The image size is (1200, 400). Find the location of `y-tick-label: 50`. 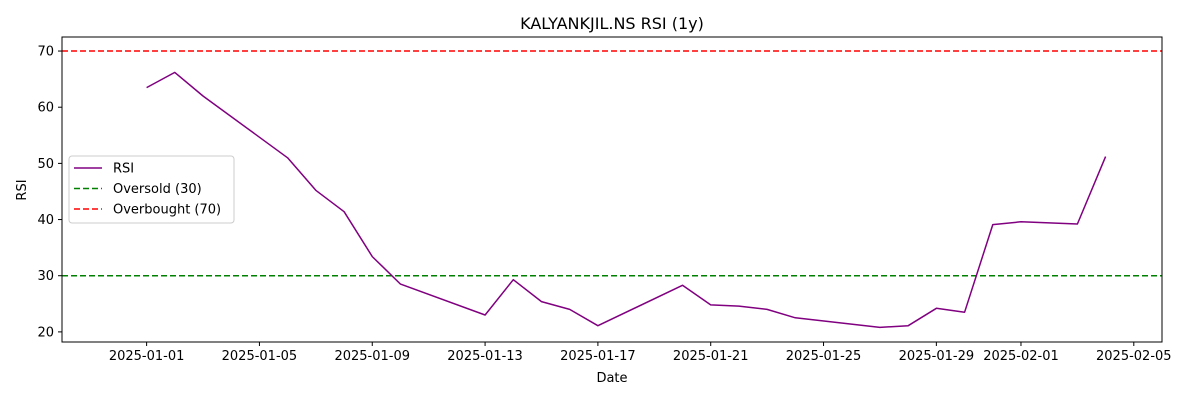

y-tick-label: 50 is located at coordinates (45, 164).